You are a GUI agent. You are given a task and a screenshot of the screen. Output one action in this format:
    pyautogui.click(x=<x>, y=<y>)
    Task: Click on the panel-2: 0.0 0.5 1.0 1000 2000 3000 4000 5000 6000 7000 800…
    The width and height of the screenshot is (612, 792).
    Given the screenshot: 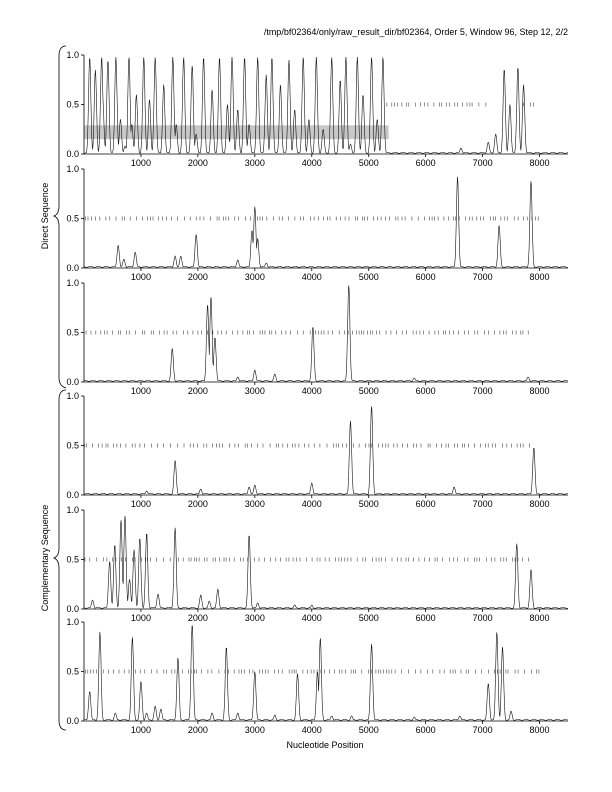 What is the action you would take?
    pyautogui.click(x=317, y=223)
    